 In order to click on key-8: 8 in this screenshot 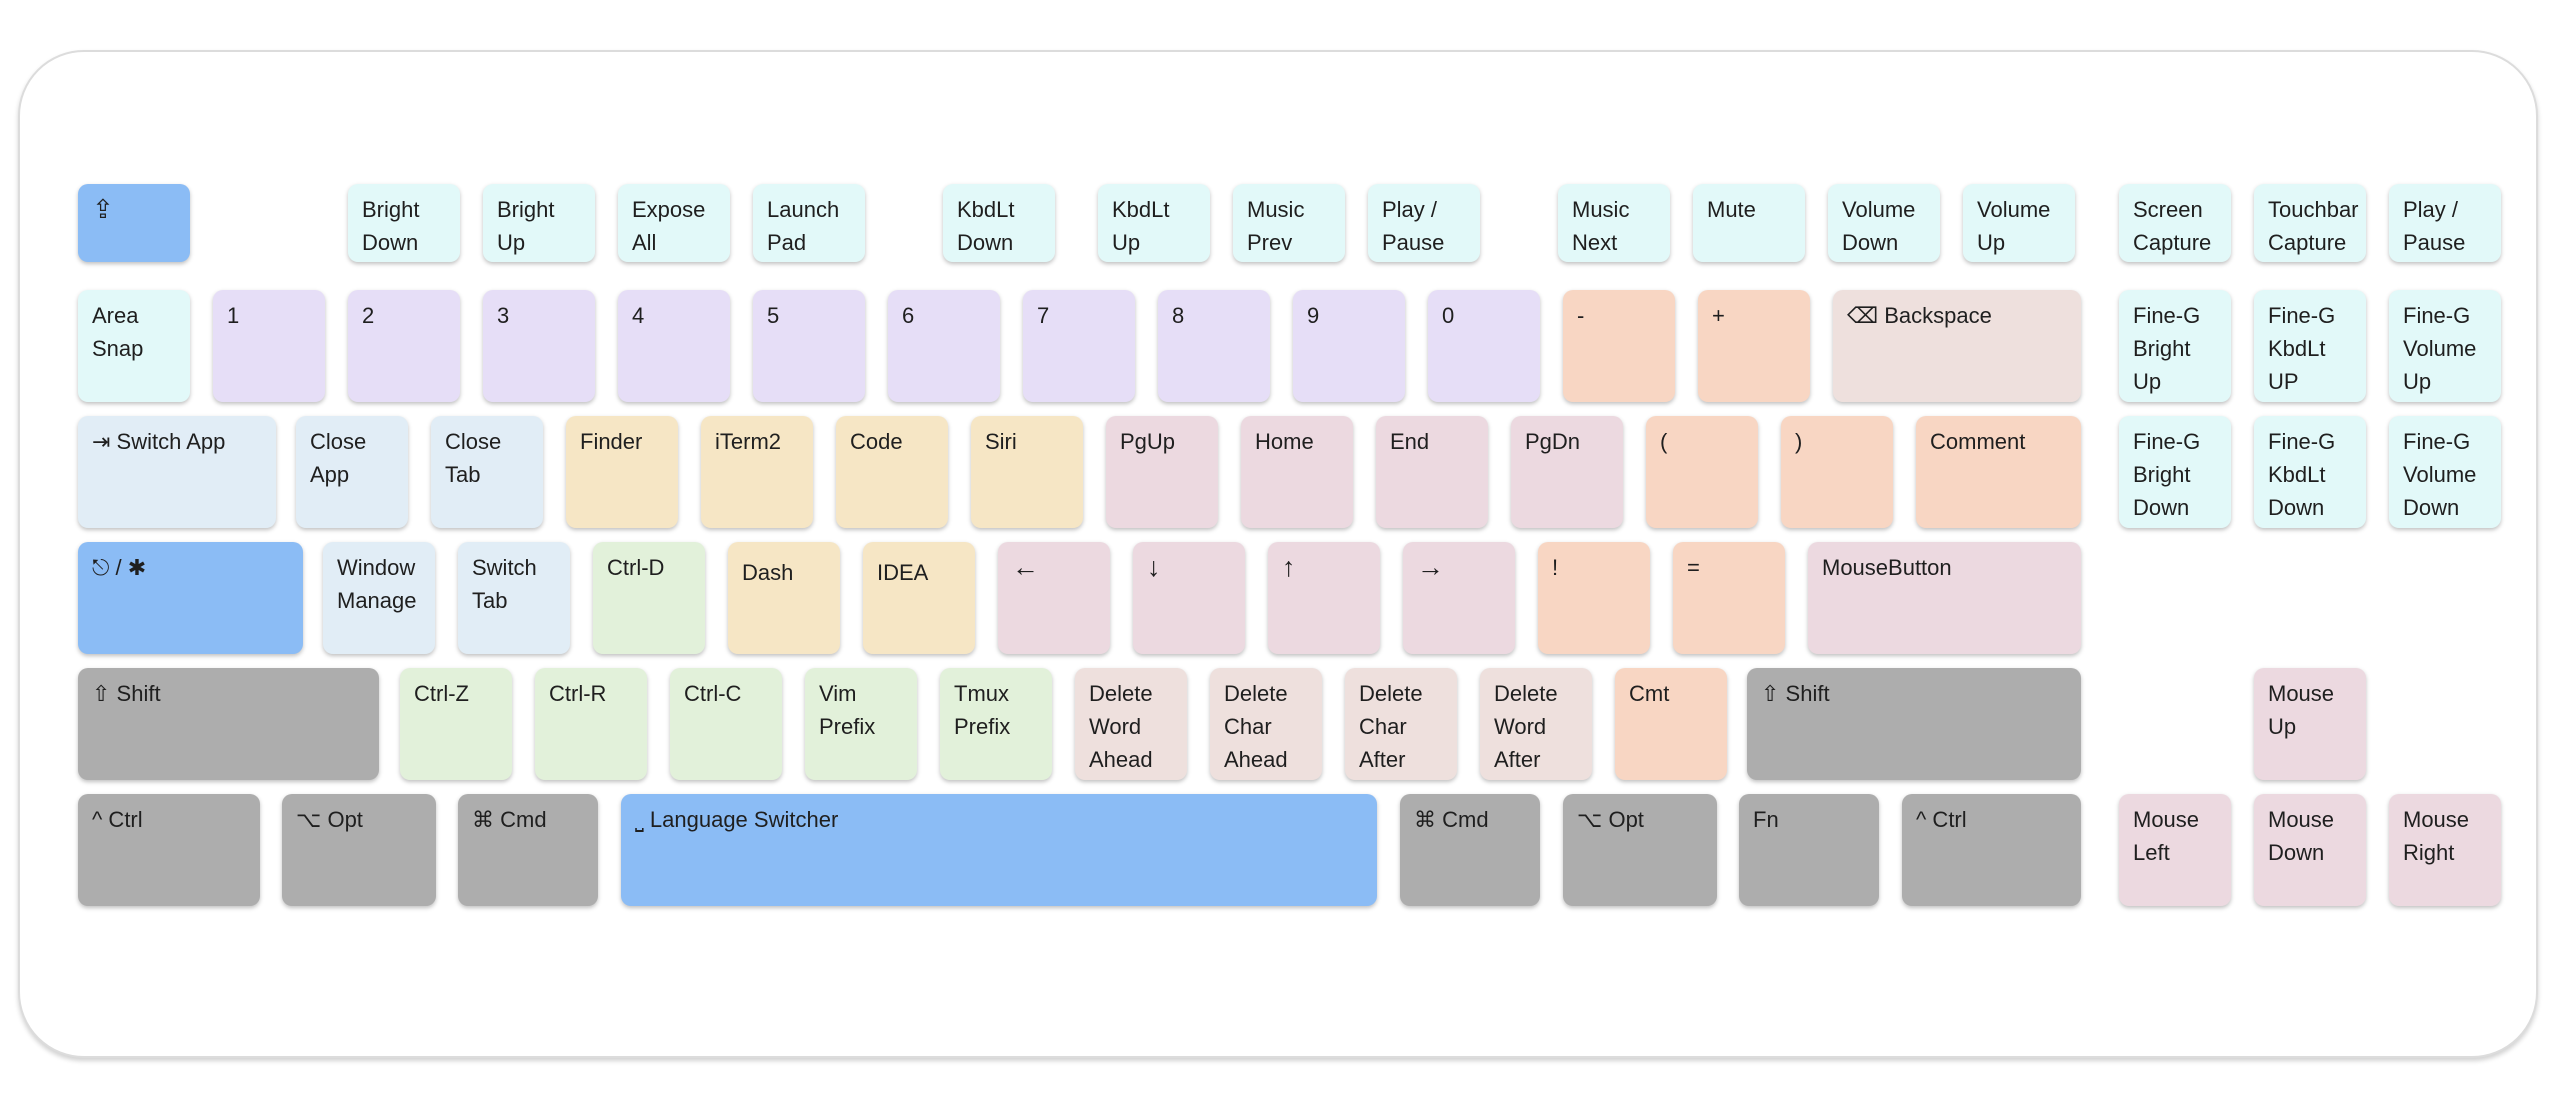, I will do `click(1214, 346)`.